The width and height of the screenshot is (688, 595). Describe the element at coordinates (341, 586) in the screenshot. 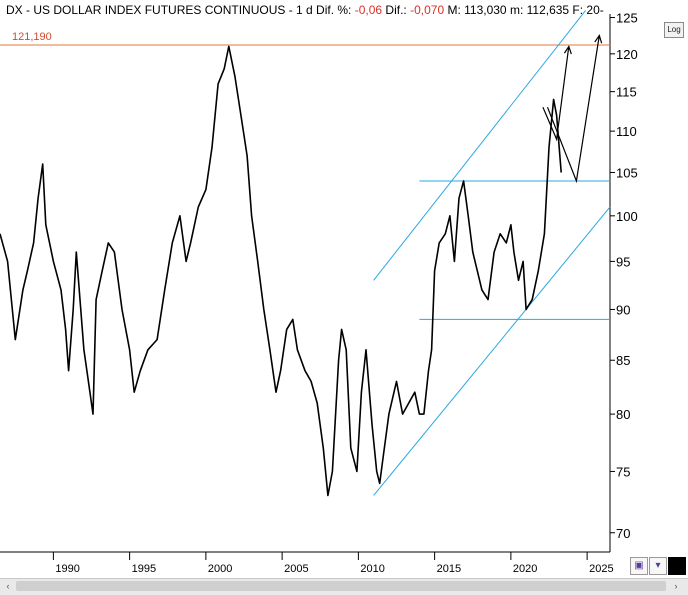

I see `scroll-thumb` at that location.